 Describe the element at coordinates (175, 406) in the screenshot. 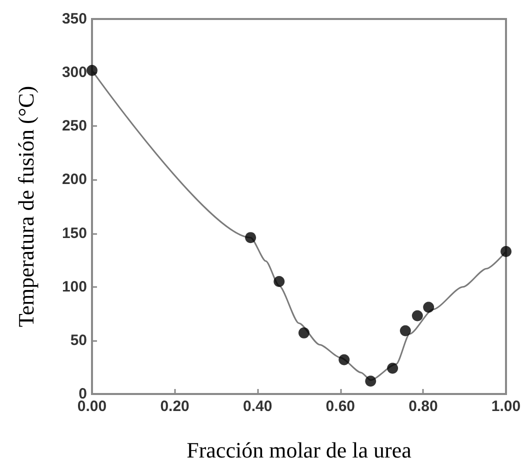

I see `x-tick-label: 0.20` at that location.